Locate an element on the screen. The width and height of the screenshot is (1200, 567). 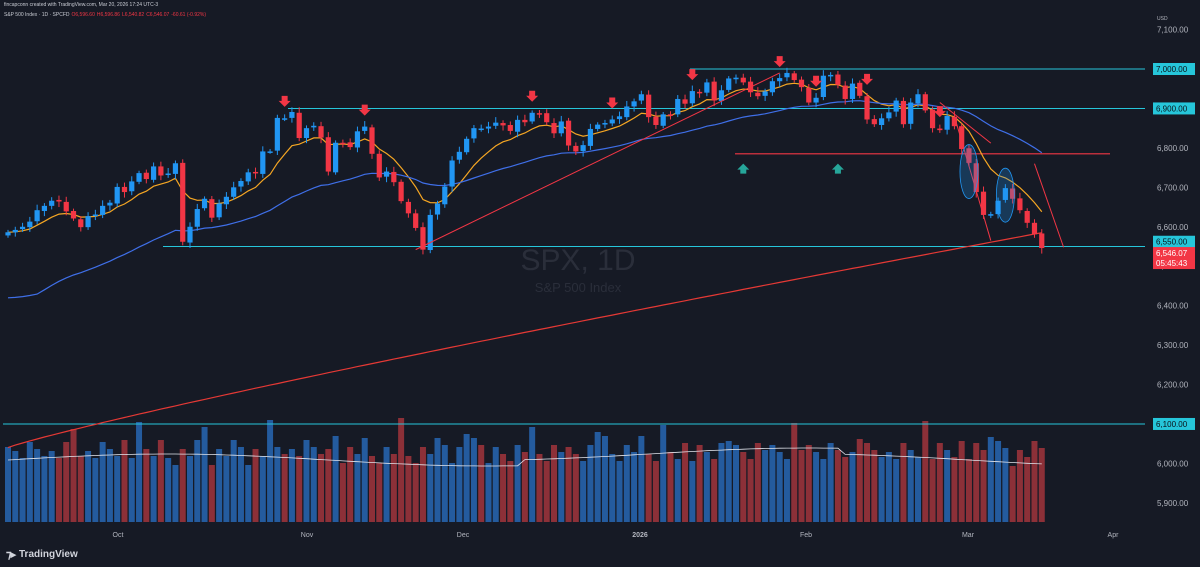
buy-arrow-icon is located at coordinates (743, 168).